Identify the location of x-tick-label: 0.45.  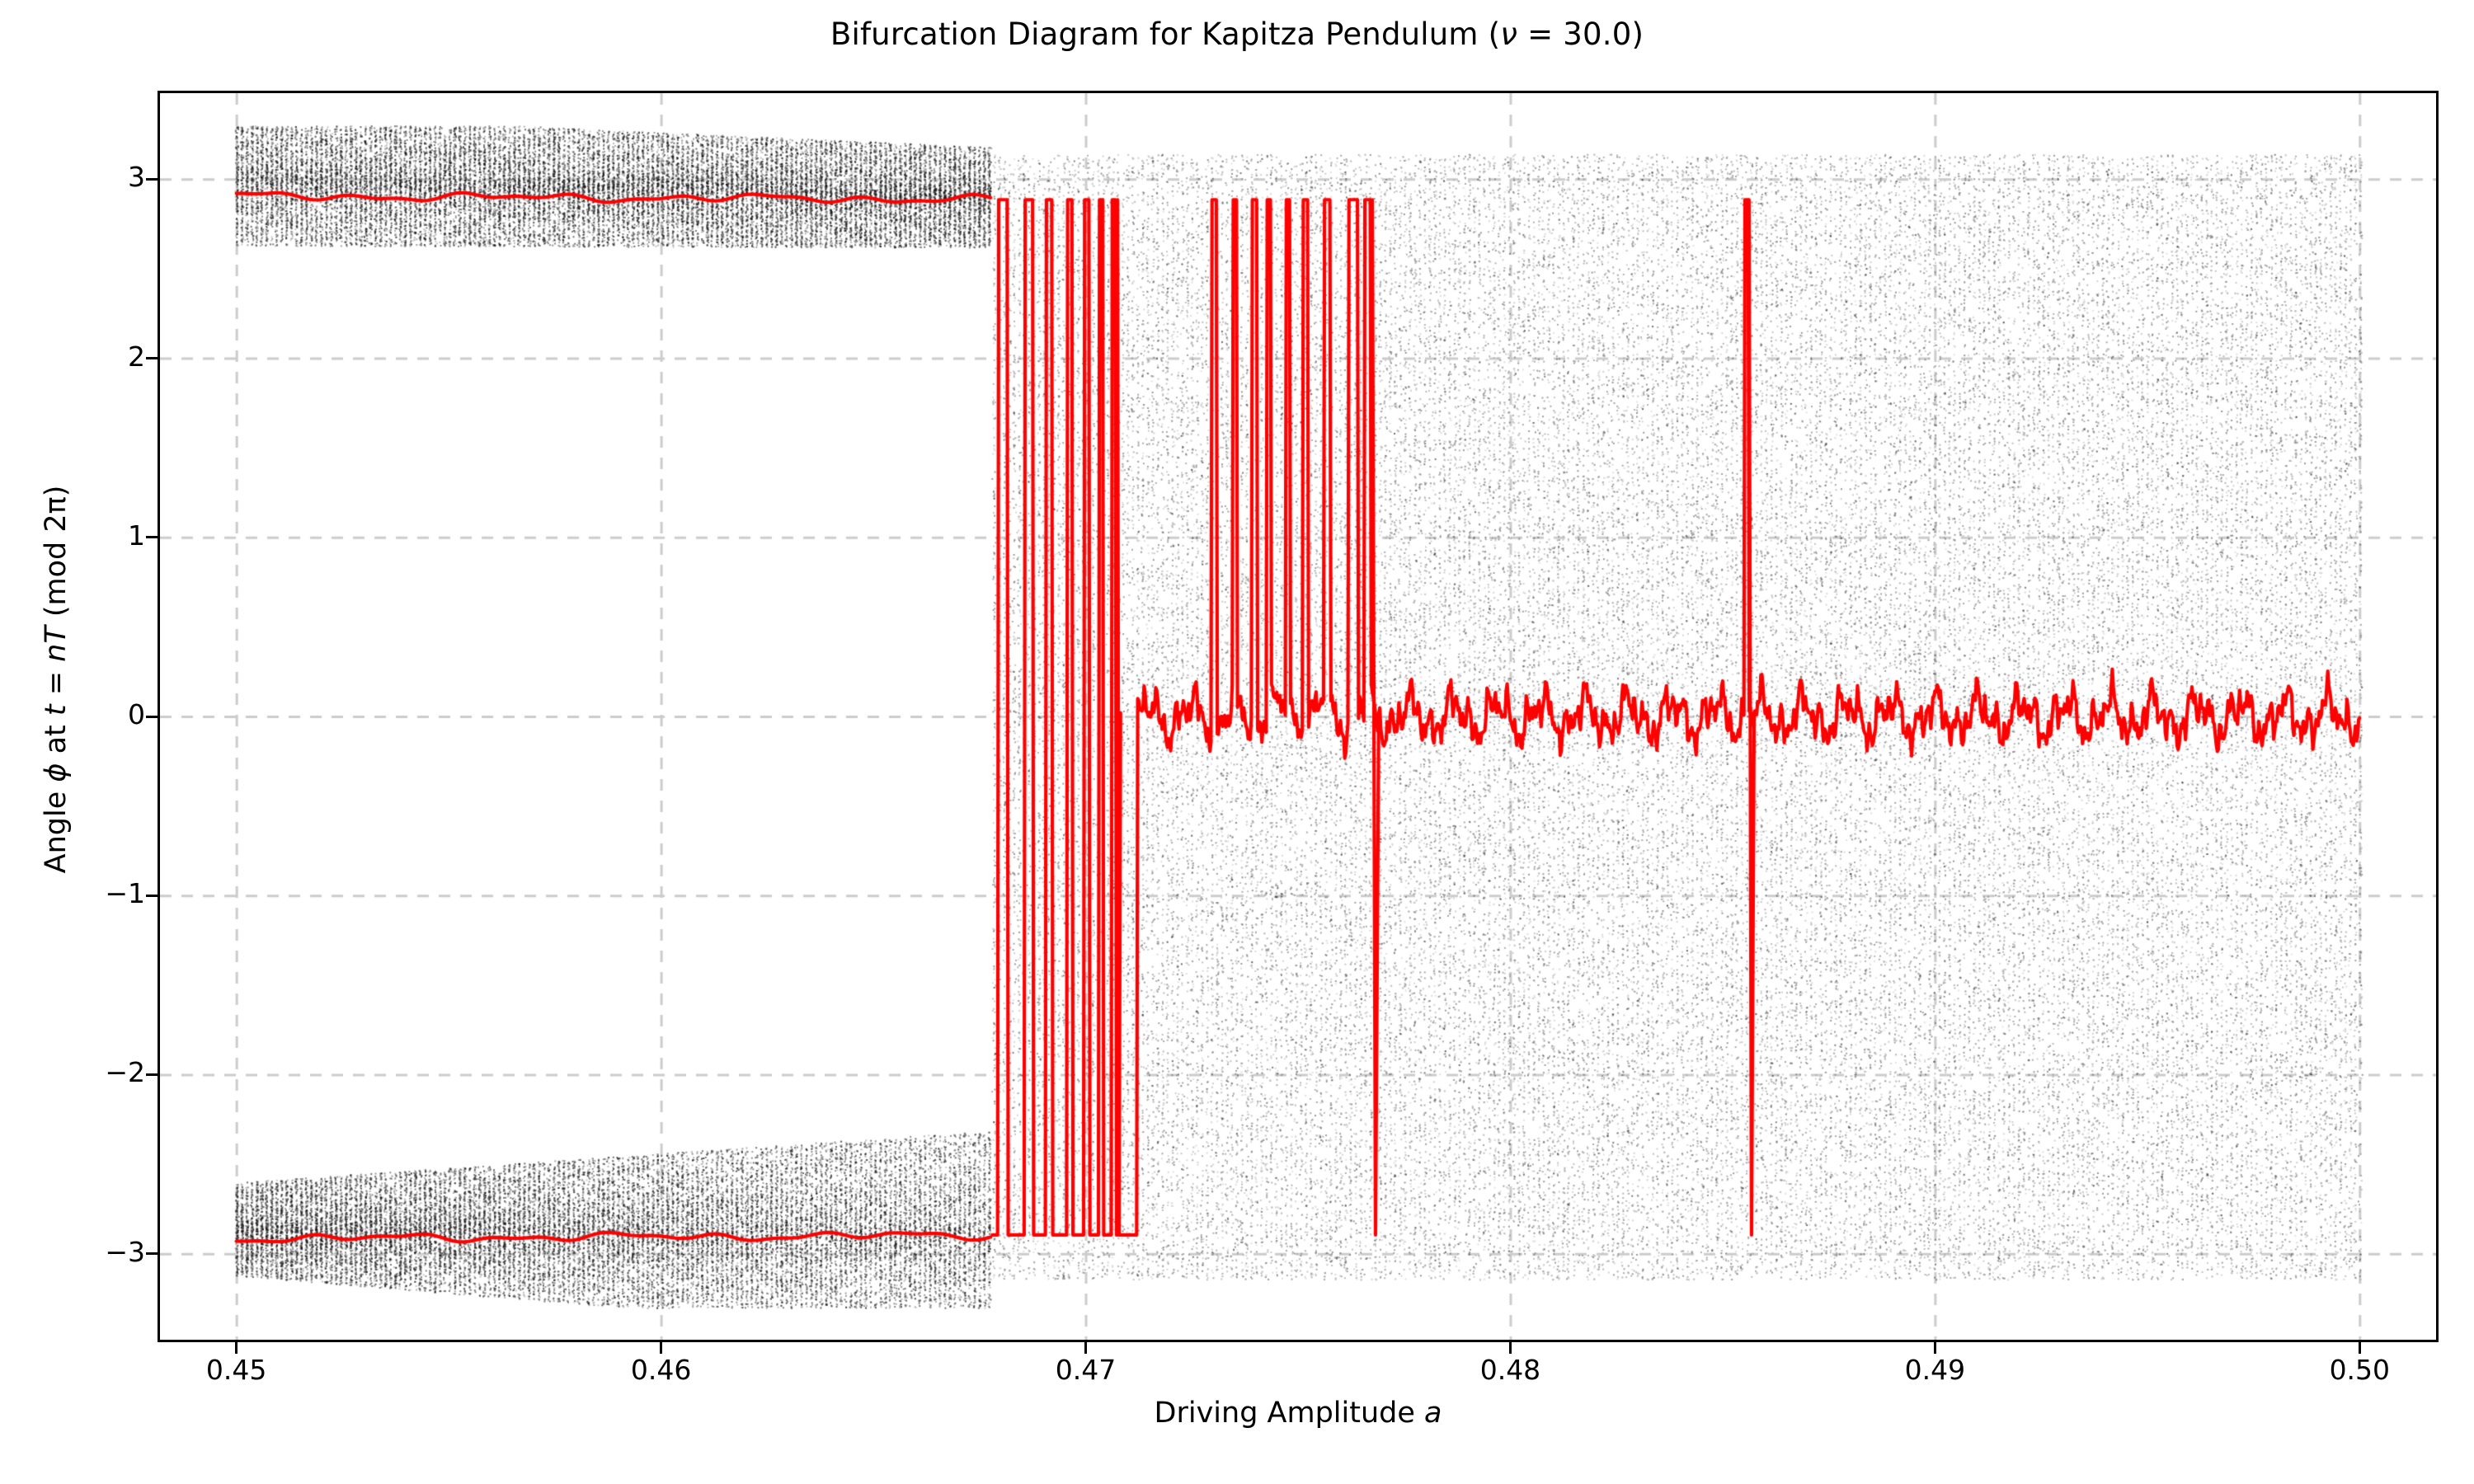
(236, 1370).